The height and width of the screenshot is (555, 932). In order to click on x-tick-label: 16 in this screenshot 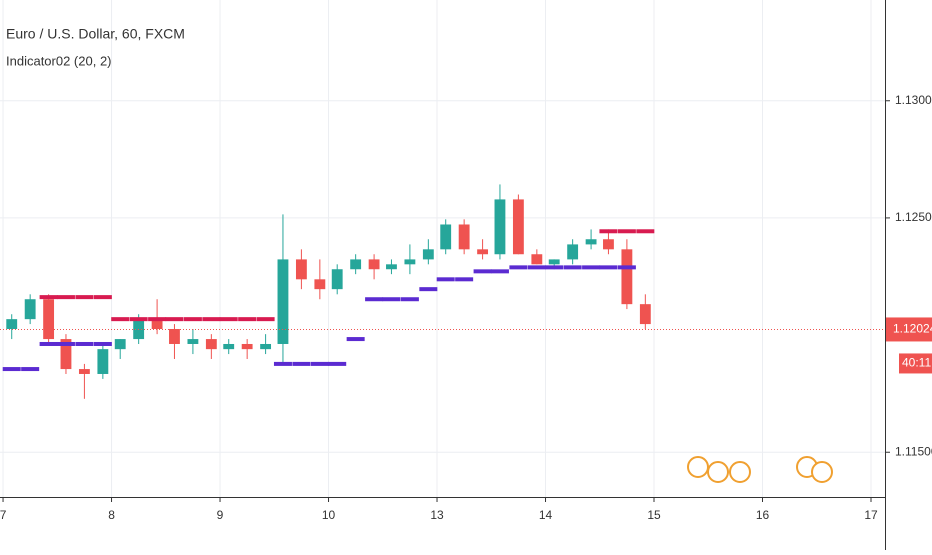, I will do `click(763, 515)`.